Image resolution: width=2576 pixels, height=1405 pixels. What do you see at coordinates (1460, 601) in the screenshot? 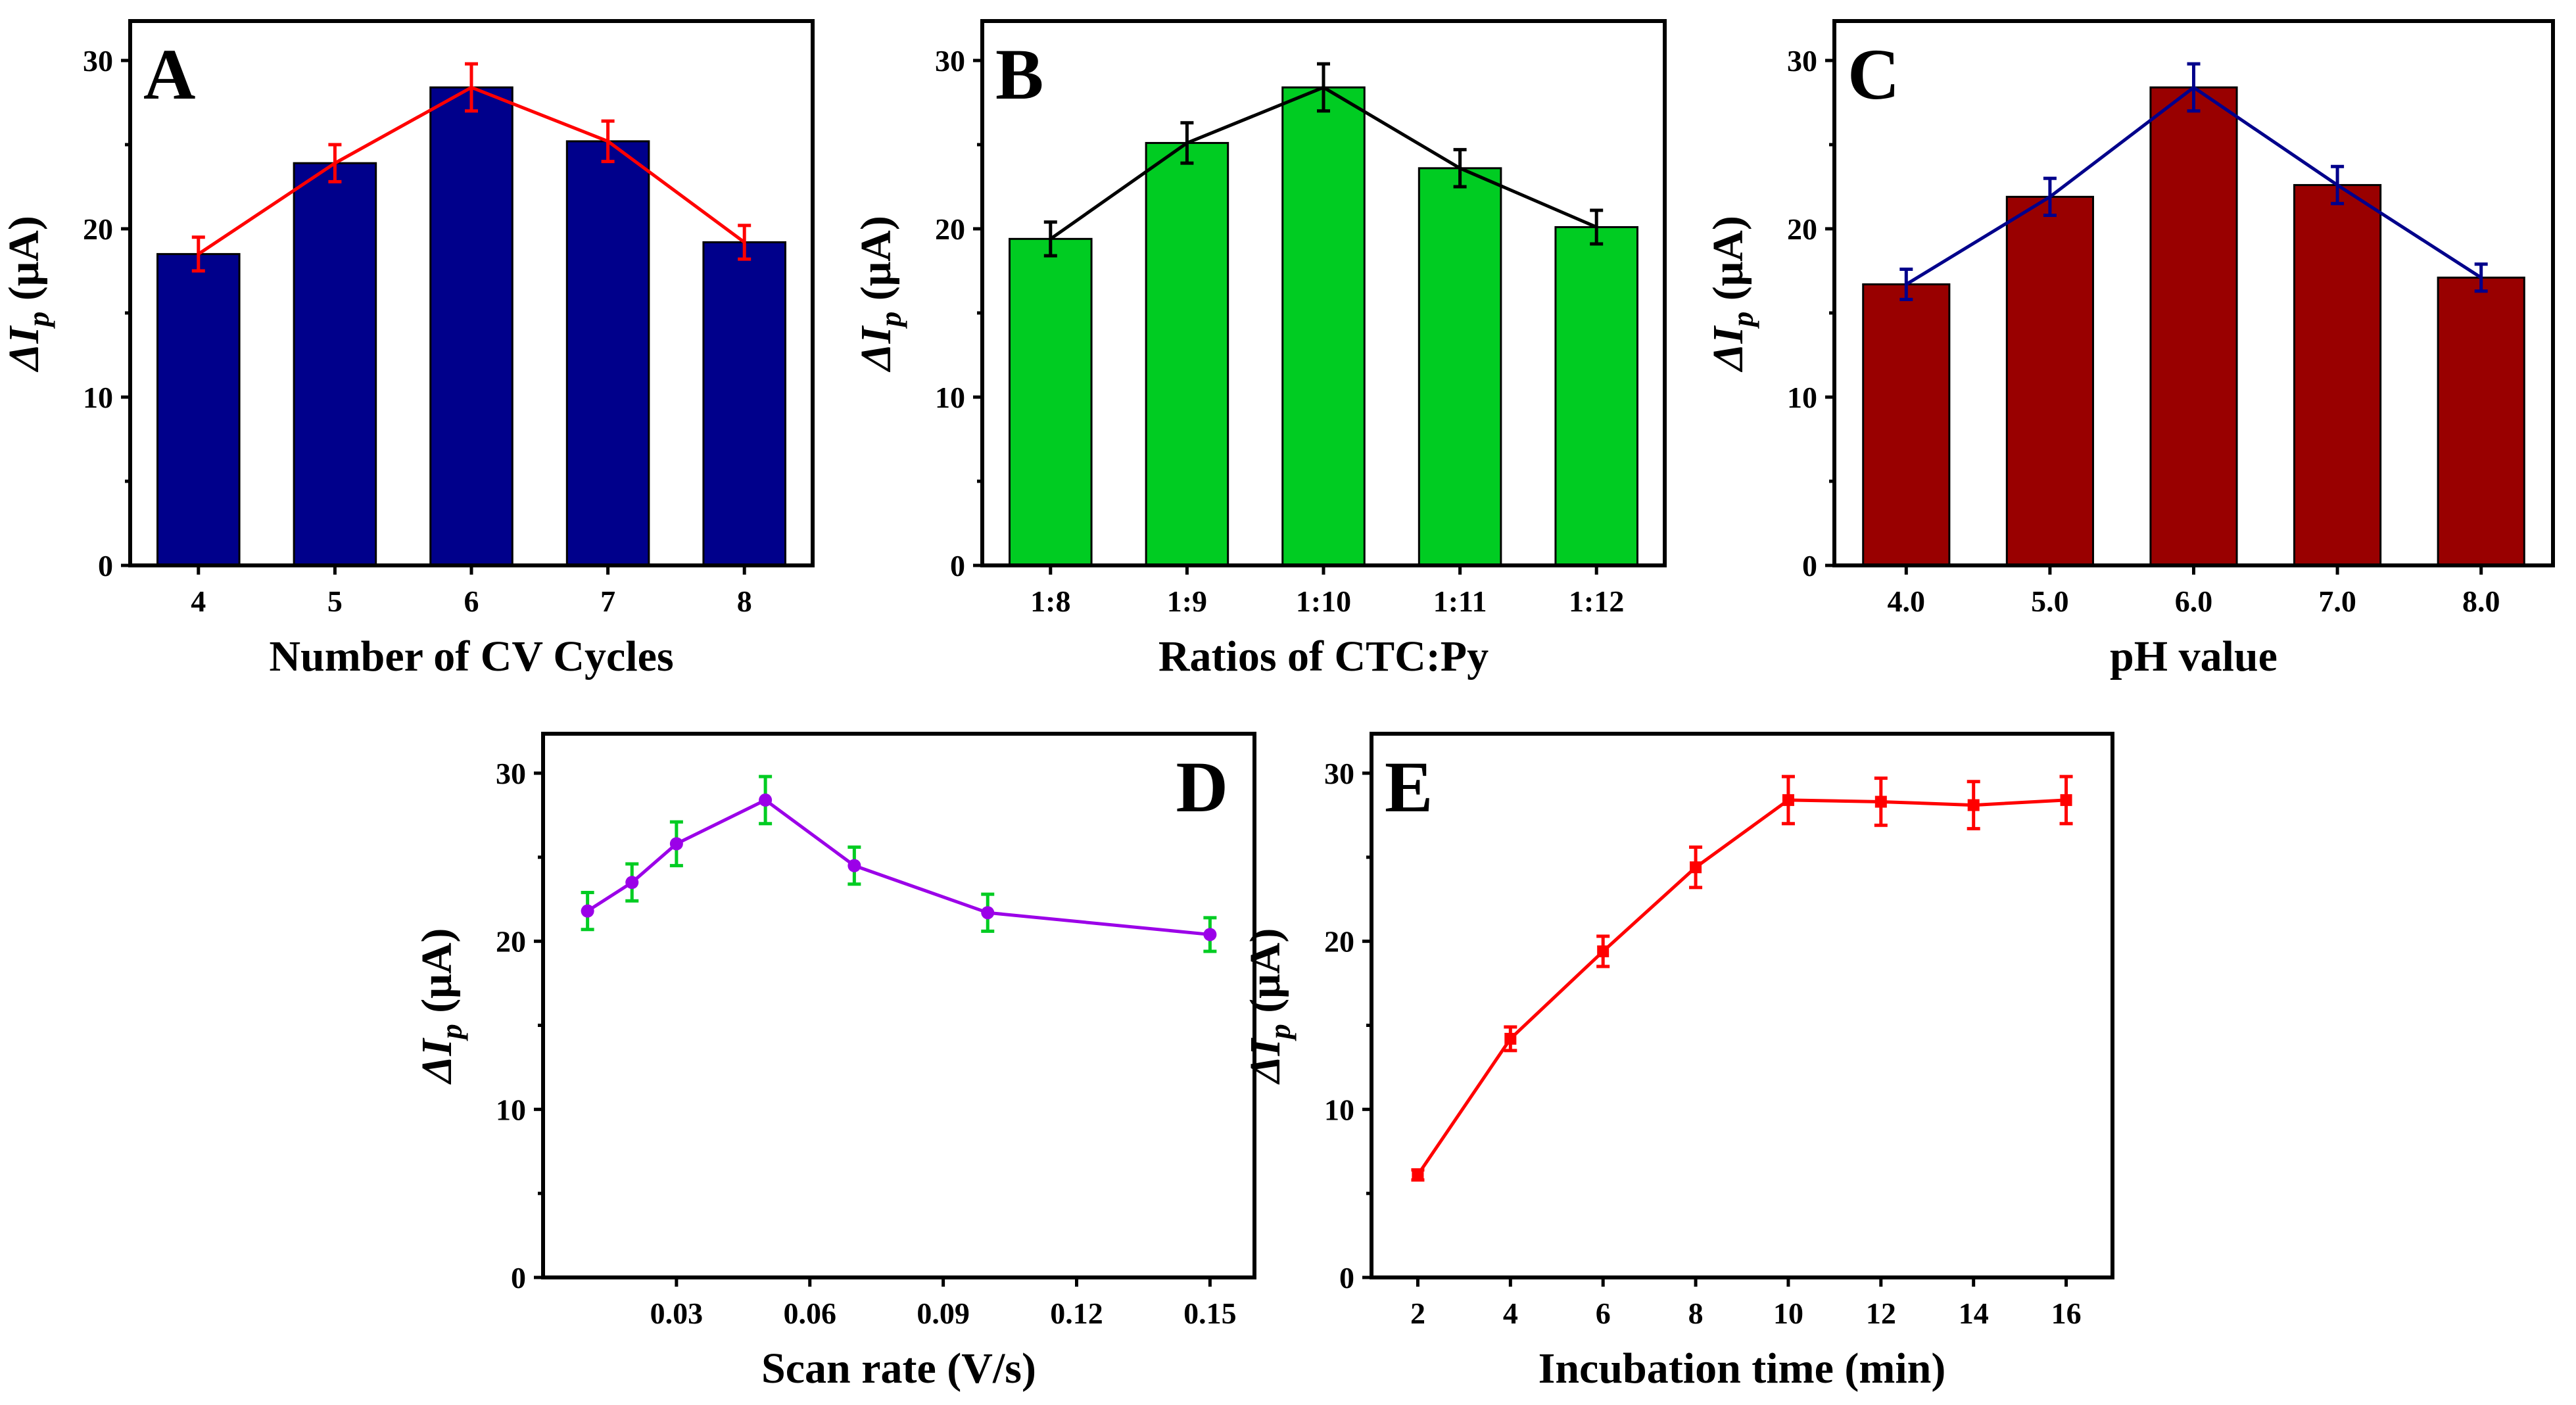
I see `panel-b-xtick-label: 1:11` at bounding box center [1460, 601].